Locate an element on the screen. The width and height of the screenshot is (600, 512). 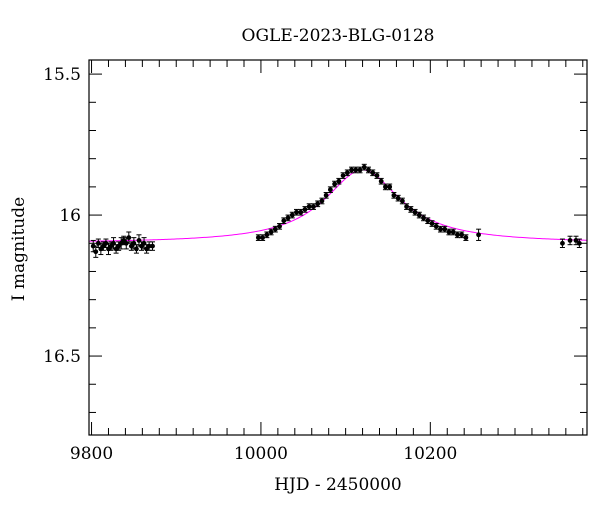
x-tick-label: 9800 is located at coordinates (91, 454).